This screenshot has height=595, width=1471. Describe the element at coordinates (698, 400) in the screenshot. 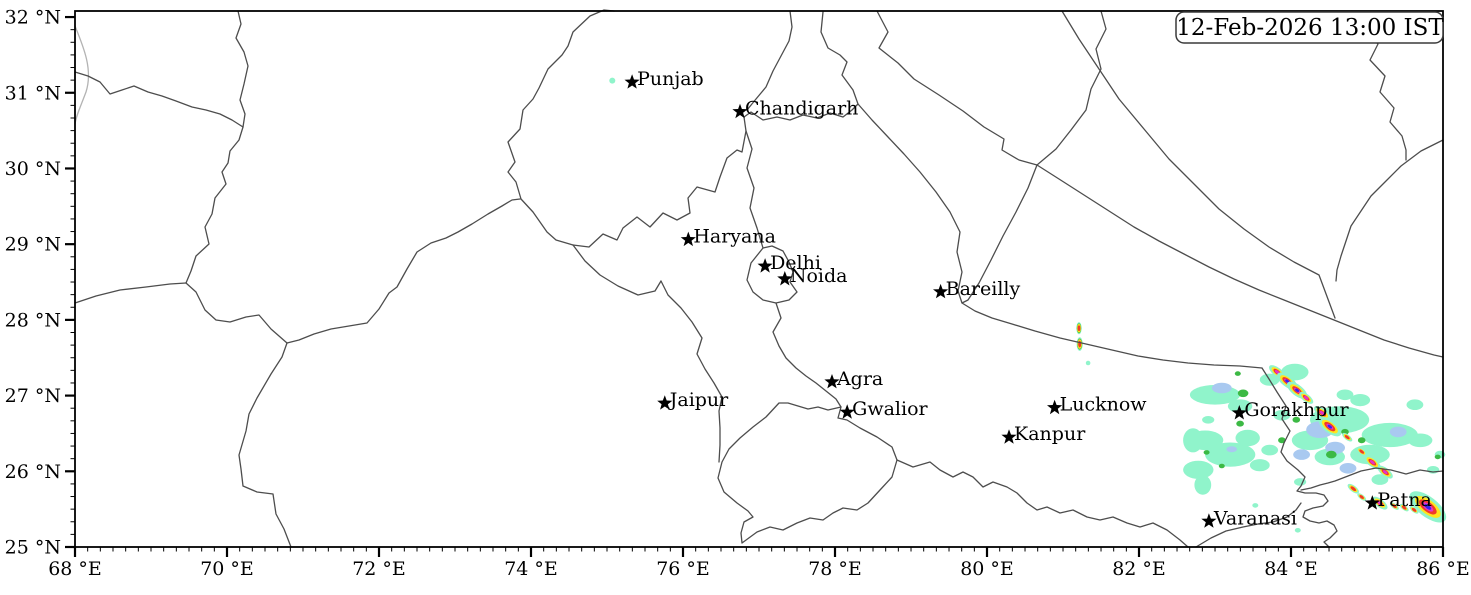

I see `city-label-jaipur: Jaipur` at that location.